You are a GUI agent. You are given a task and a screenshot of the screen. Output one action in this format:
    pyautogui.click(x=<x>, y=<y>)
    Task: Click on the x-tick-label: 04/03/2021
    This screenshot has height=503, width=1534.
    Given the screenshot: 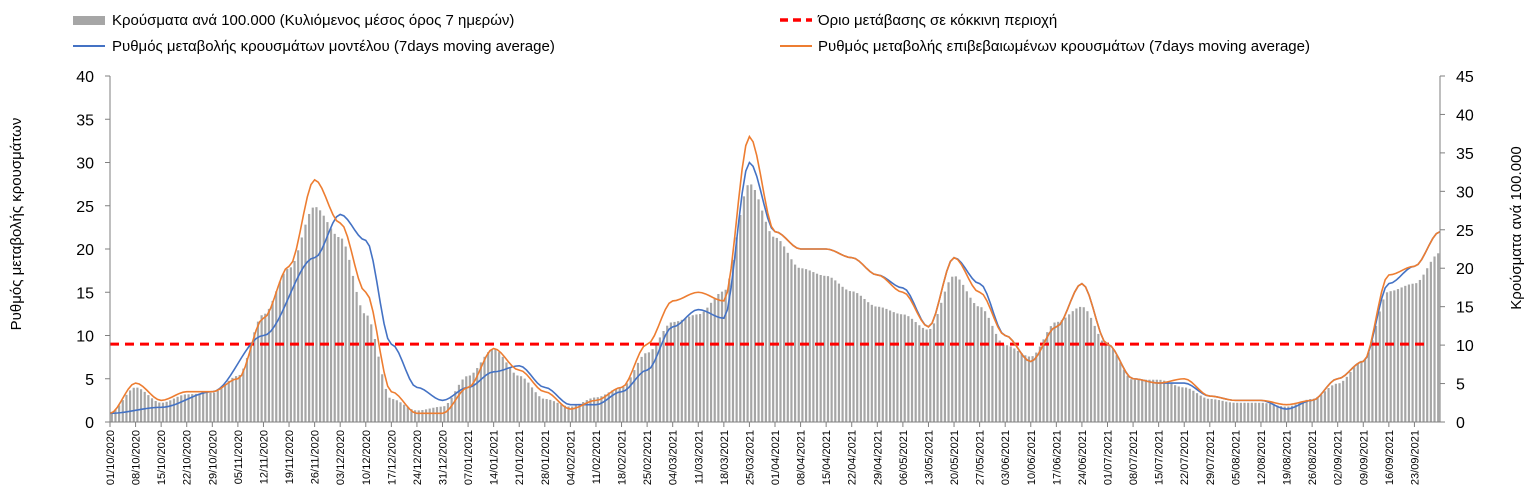 What is the action you would take?
    pyautogui.click(x=674, y=457)
    